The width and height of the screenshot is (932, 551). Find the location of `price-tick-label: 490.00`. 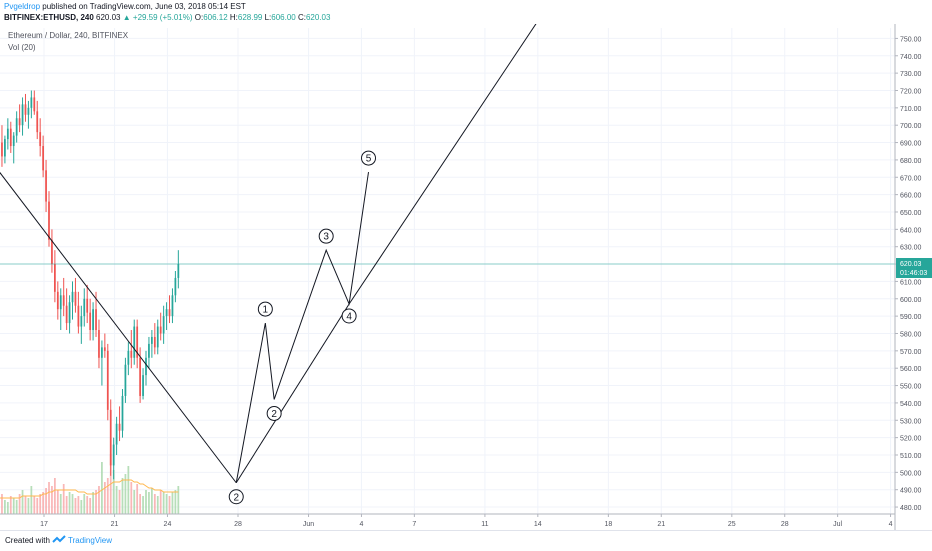

price-tick-label: 490.00 is located at coordinates (911, 491).